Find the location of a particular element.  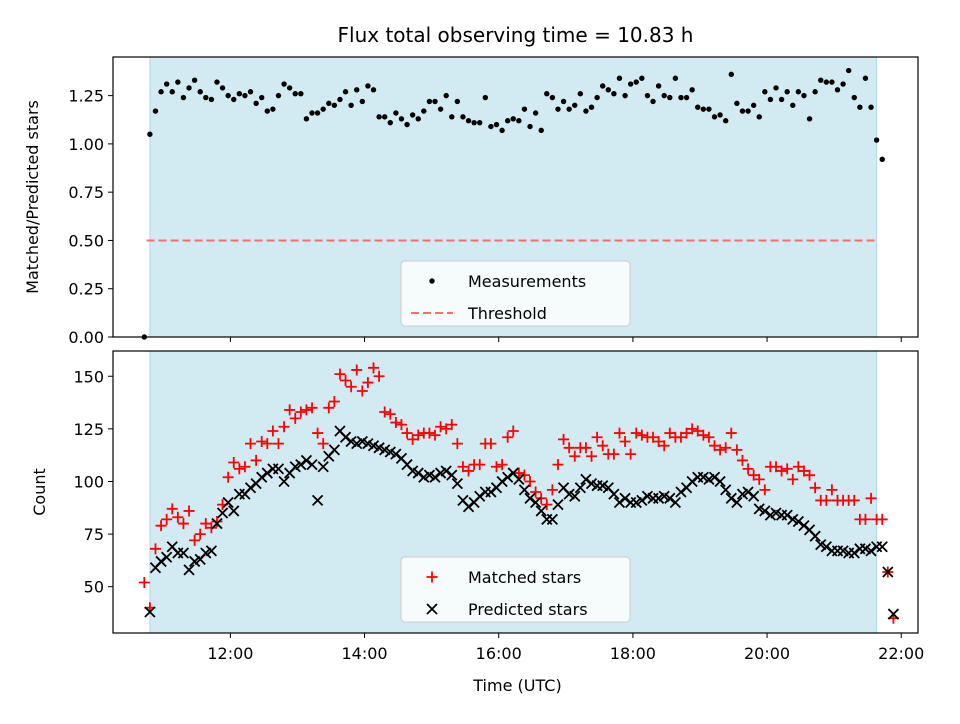

legend-label: Predicted stars is located at coordinates (528, 609).